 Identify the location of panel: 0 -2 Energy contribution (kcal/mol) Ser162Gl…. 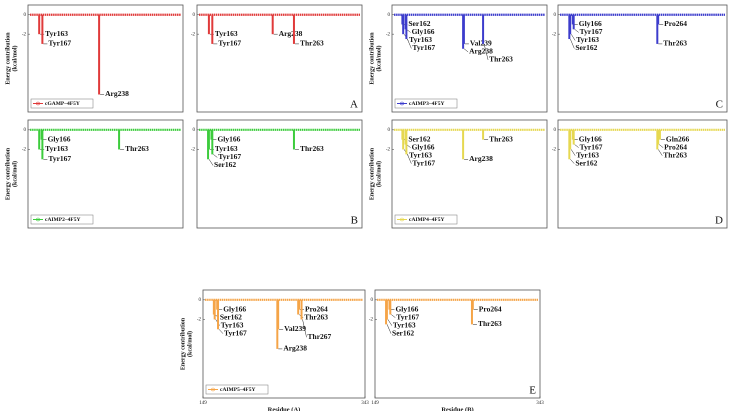
(458, 58).